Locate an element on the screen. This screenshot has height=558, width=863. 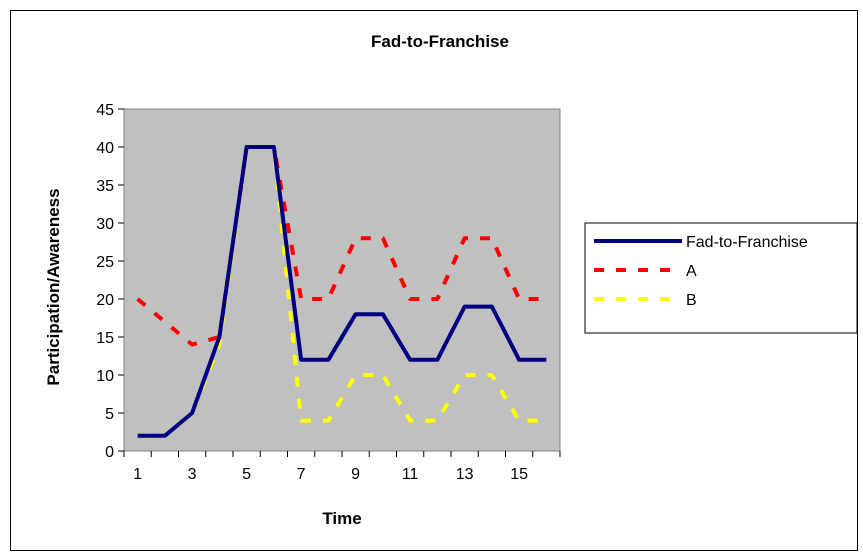
y-tick-label: 30 is located at coordinates (105, 224).